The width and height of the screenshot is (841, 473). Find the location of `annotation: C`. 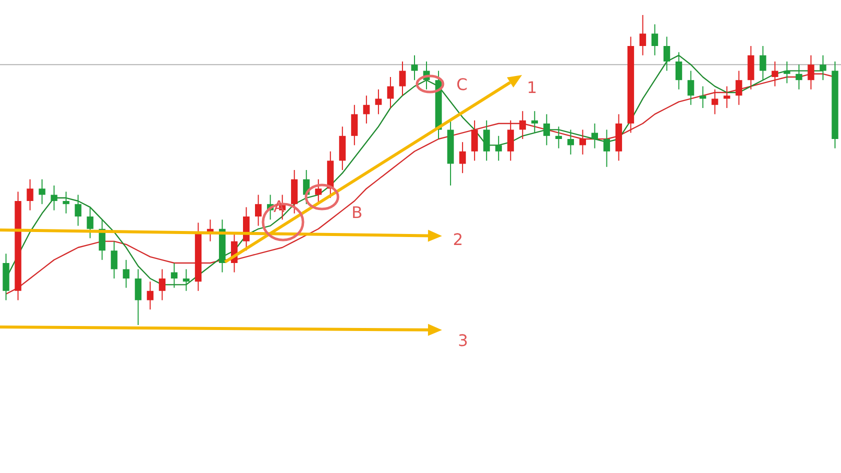

annotation: C is located at coordinates (462, 84).